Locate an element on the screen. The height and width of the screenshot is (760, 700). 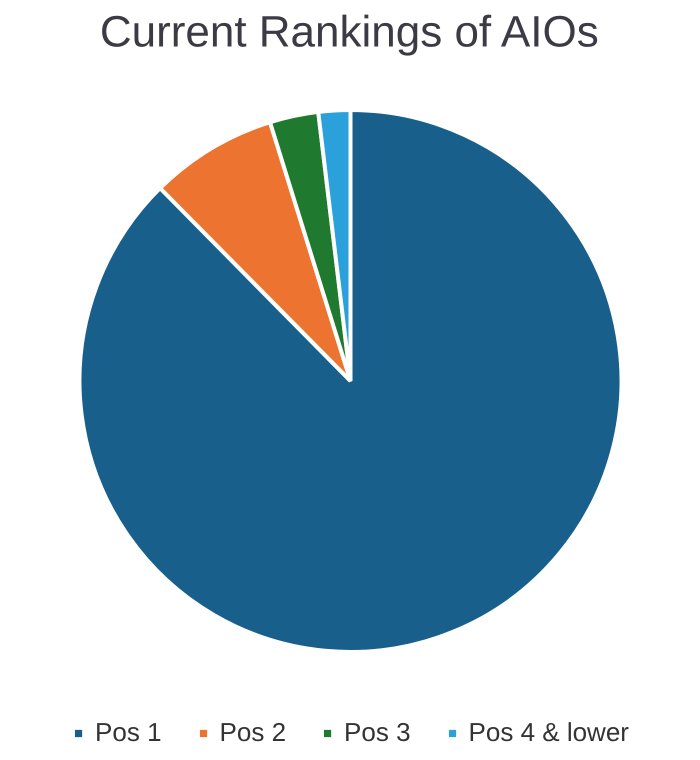
legend-label: Pos 1 is located at coordinates (128, 732).